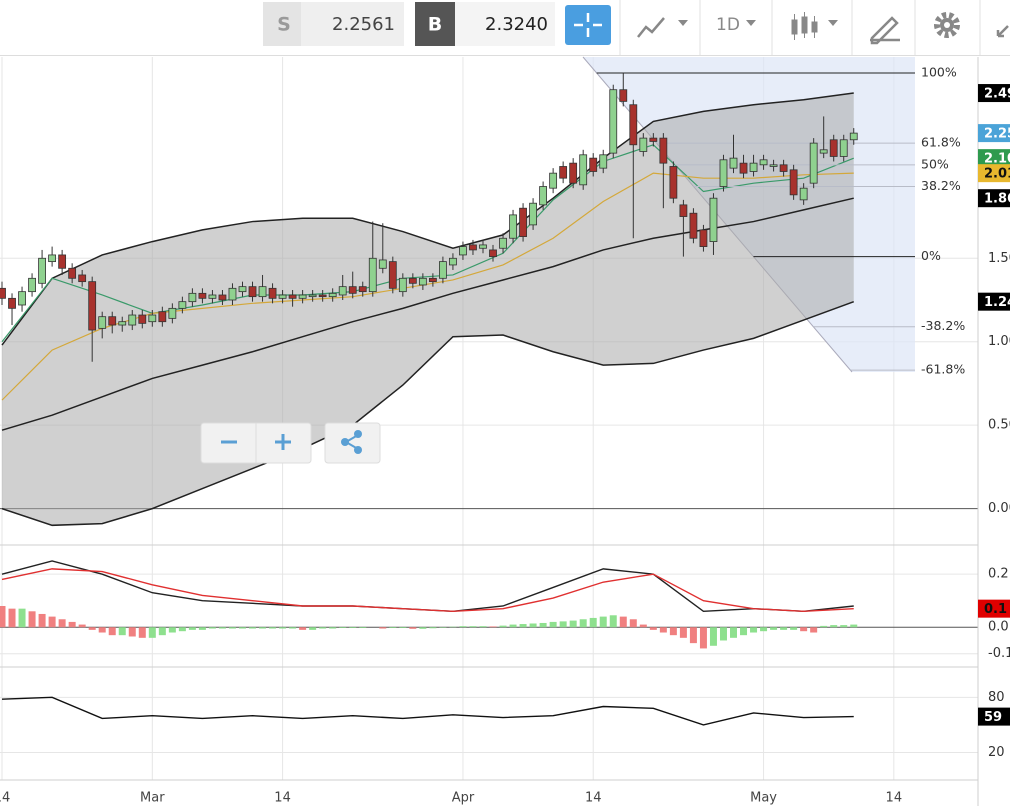 This screenshot has width=1010, height=806. Describe the element at coordinates (588, 25) in the screenshot. I see `crosshair-button` at that location.